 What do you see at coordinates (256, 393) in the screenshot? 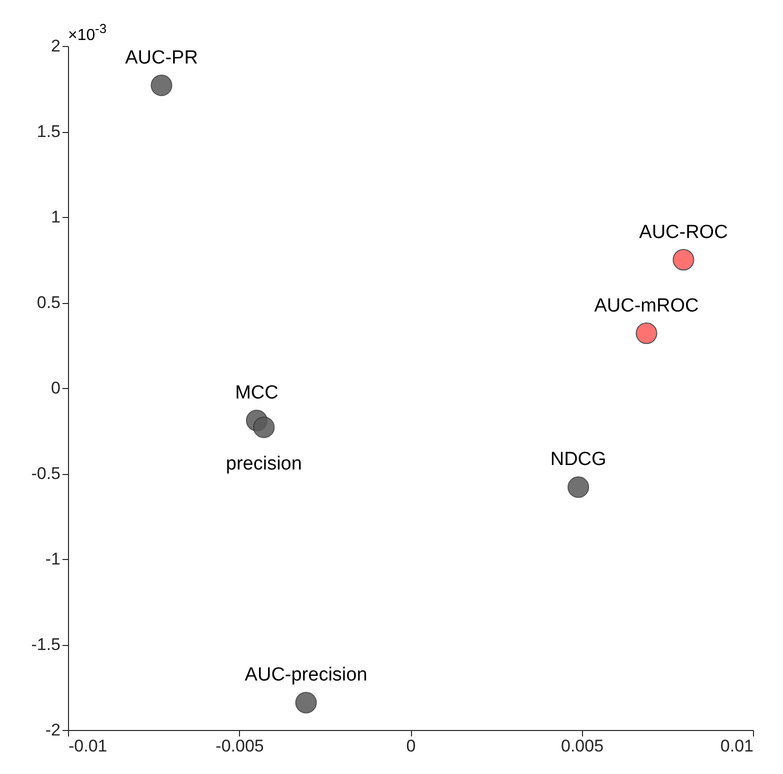
I see `series-label: MCC` at bounding box center [256, 393].